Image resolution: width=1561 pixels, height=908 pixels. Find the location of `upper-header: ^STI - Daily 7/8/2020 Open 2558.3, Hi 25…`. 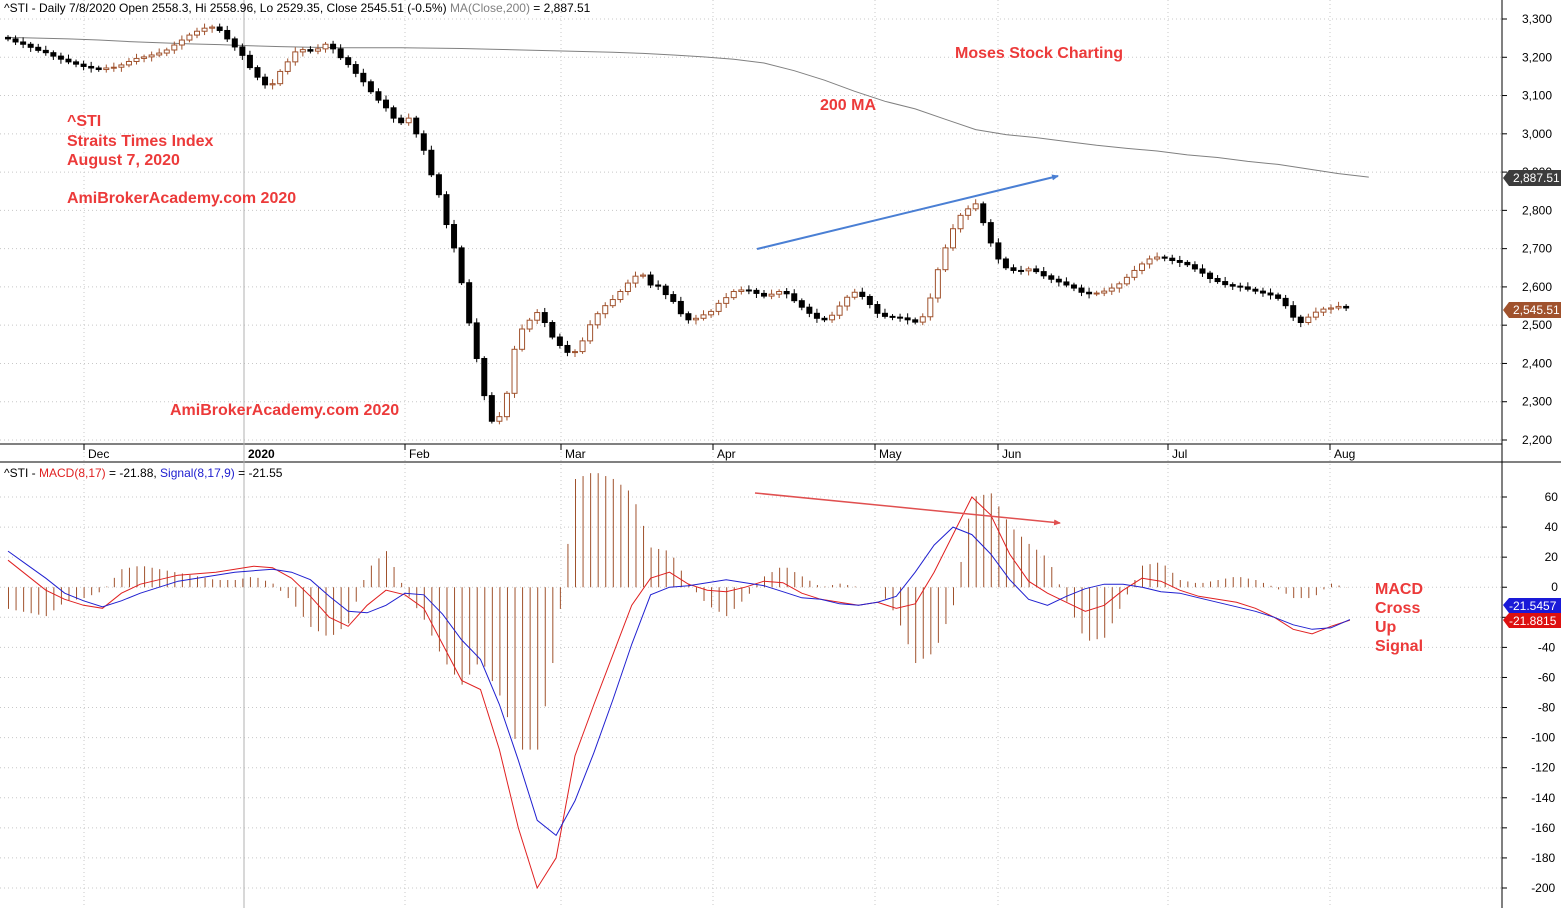

upper-header: ^STI - Daily 7/8/2020 Open 2558.3, Hi 25… is located at coordinates (297, 8).